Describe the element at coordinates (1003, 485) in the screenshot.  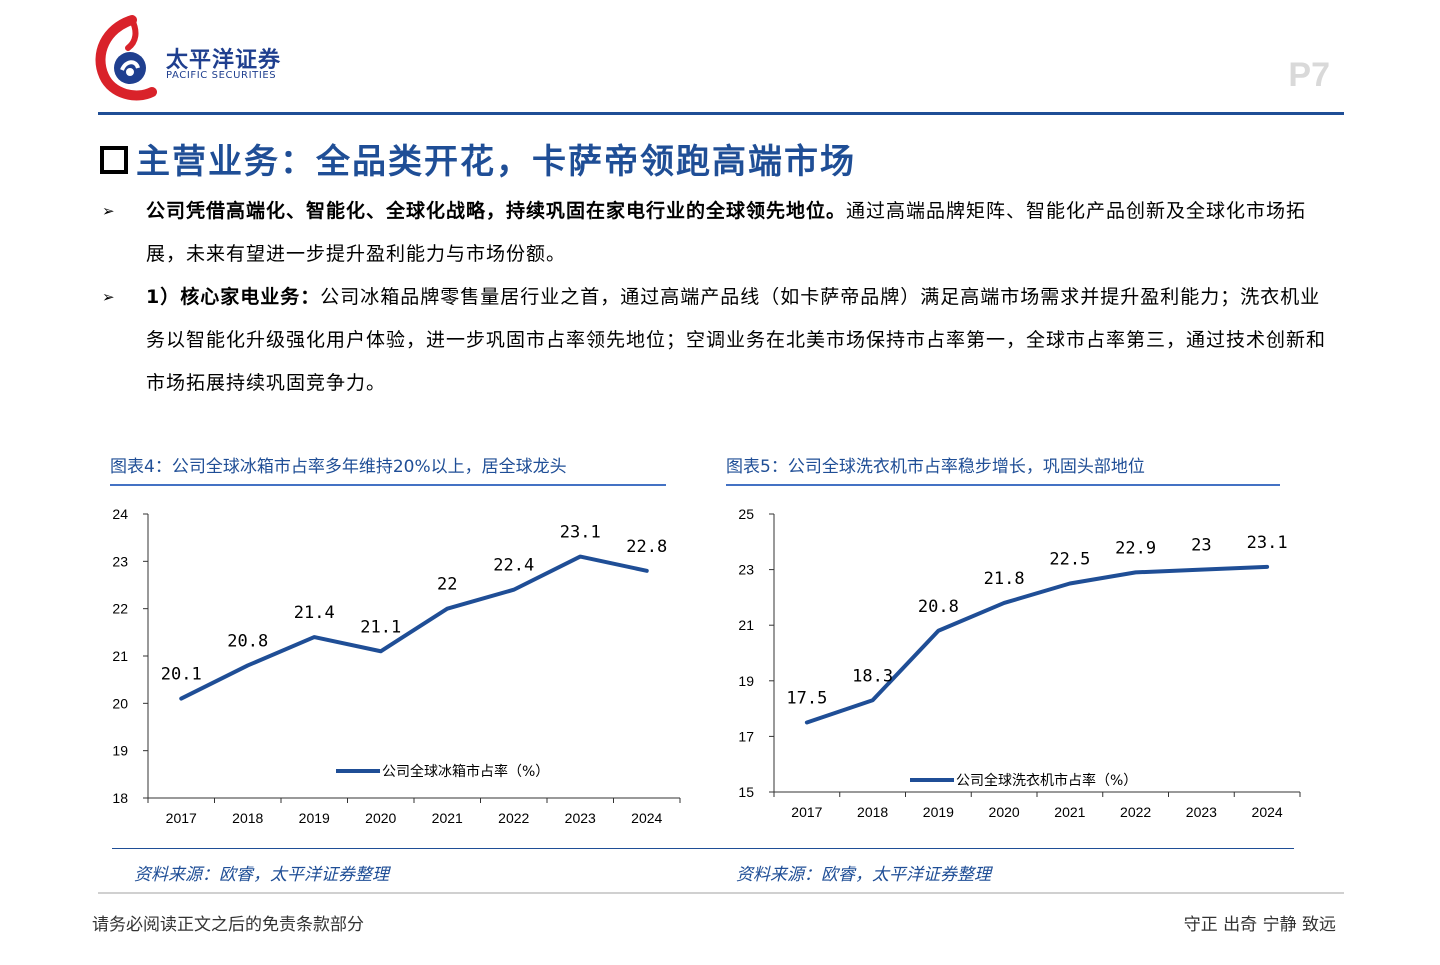
I see `chart-2-title-rule` at that location.